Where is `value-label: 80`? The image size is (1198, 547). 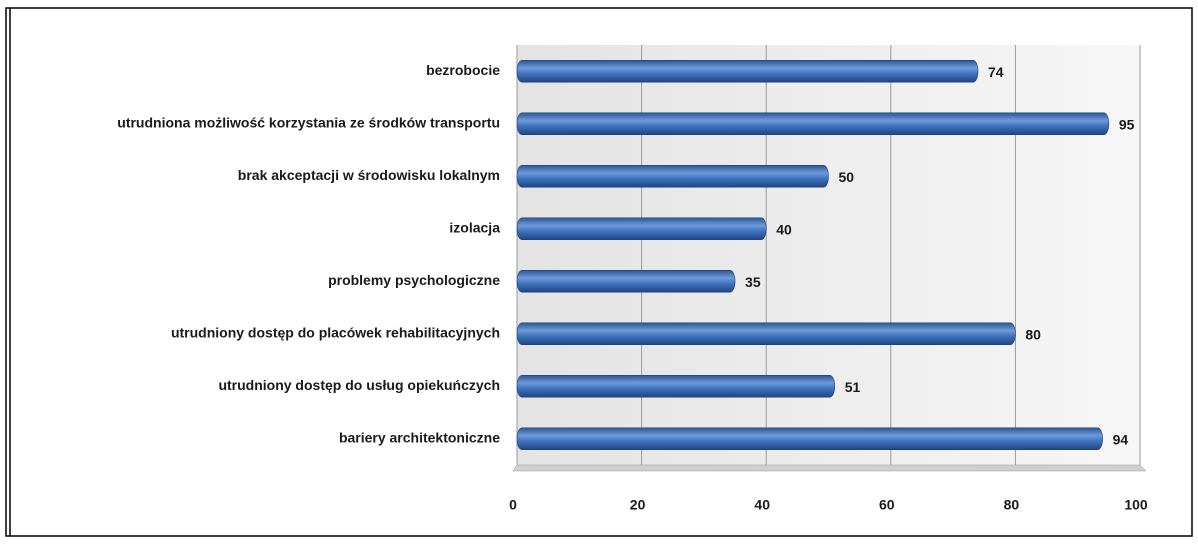
value-label: 80 is located at coordinates (1033, 334).